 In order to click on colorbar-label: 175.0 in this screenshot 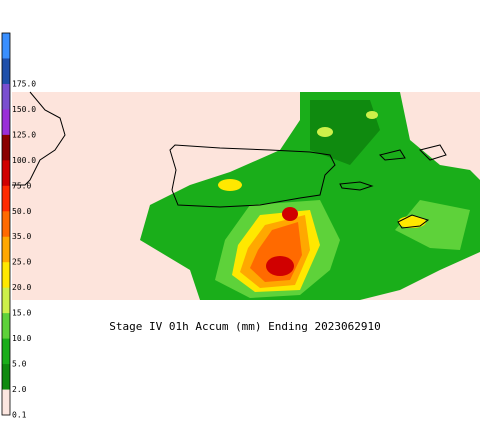, I will do `click(24, 83)`.